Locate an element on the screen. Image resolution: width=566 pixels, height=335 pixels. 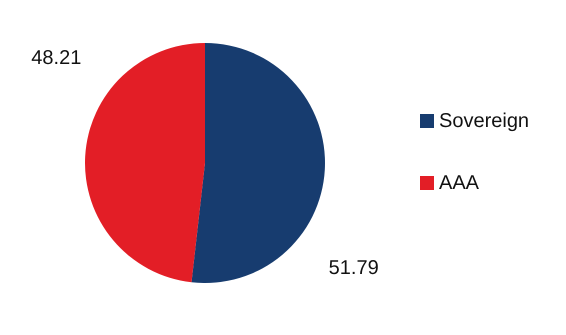
legend-label: Sovereign is located at coordinates (484, 121).